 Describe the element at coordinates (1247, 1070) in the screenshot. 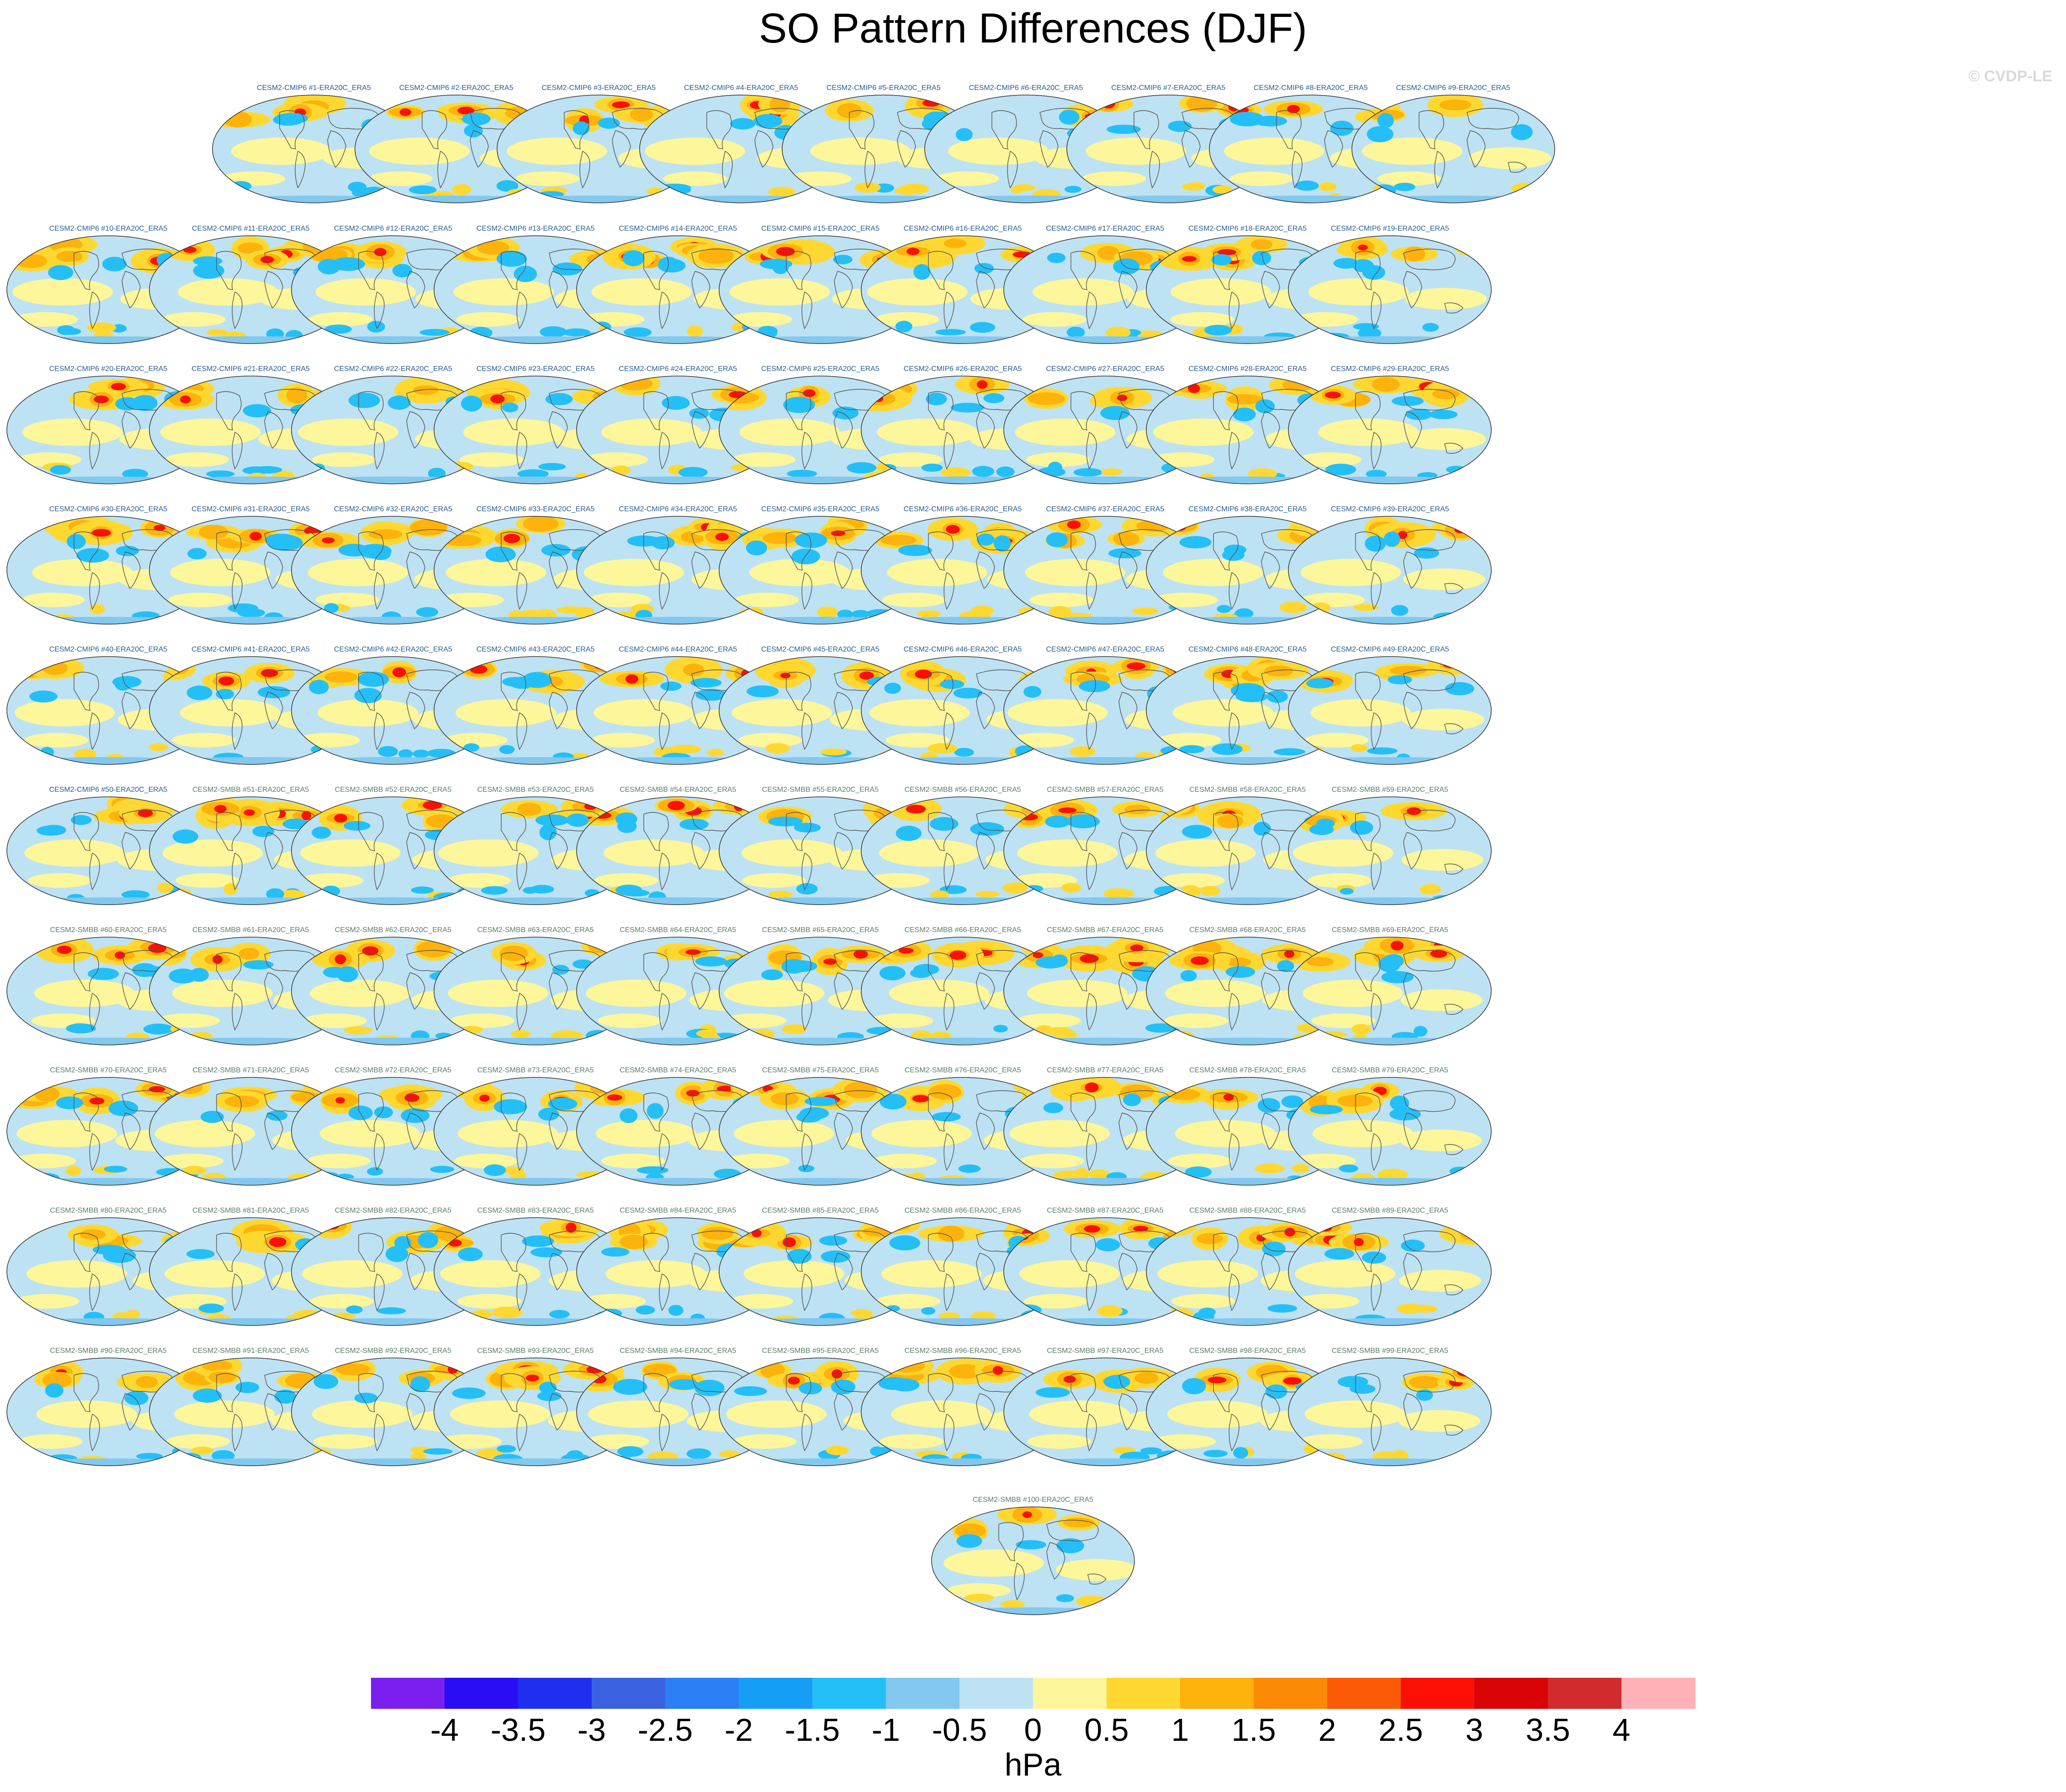

I see `panel-label: CESM2-SMBB #78-ERA20C_ERA5` at that location.